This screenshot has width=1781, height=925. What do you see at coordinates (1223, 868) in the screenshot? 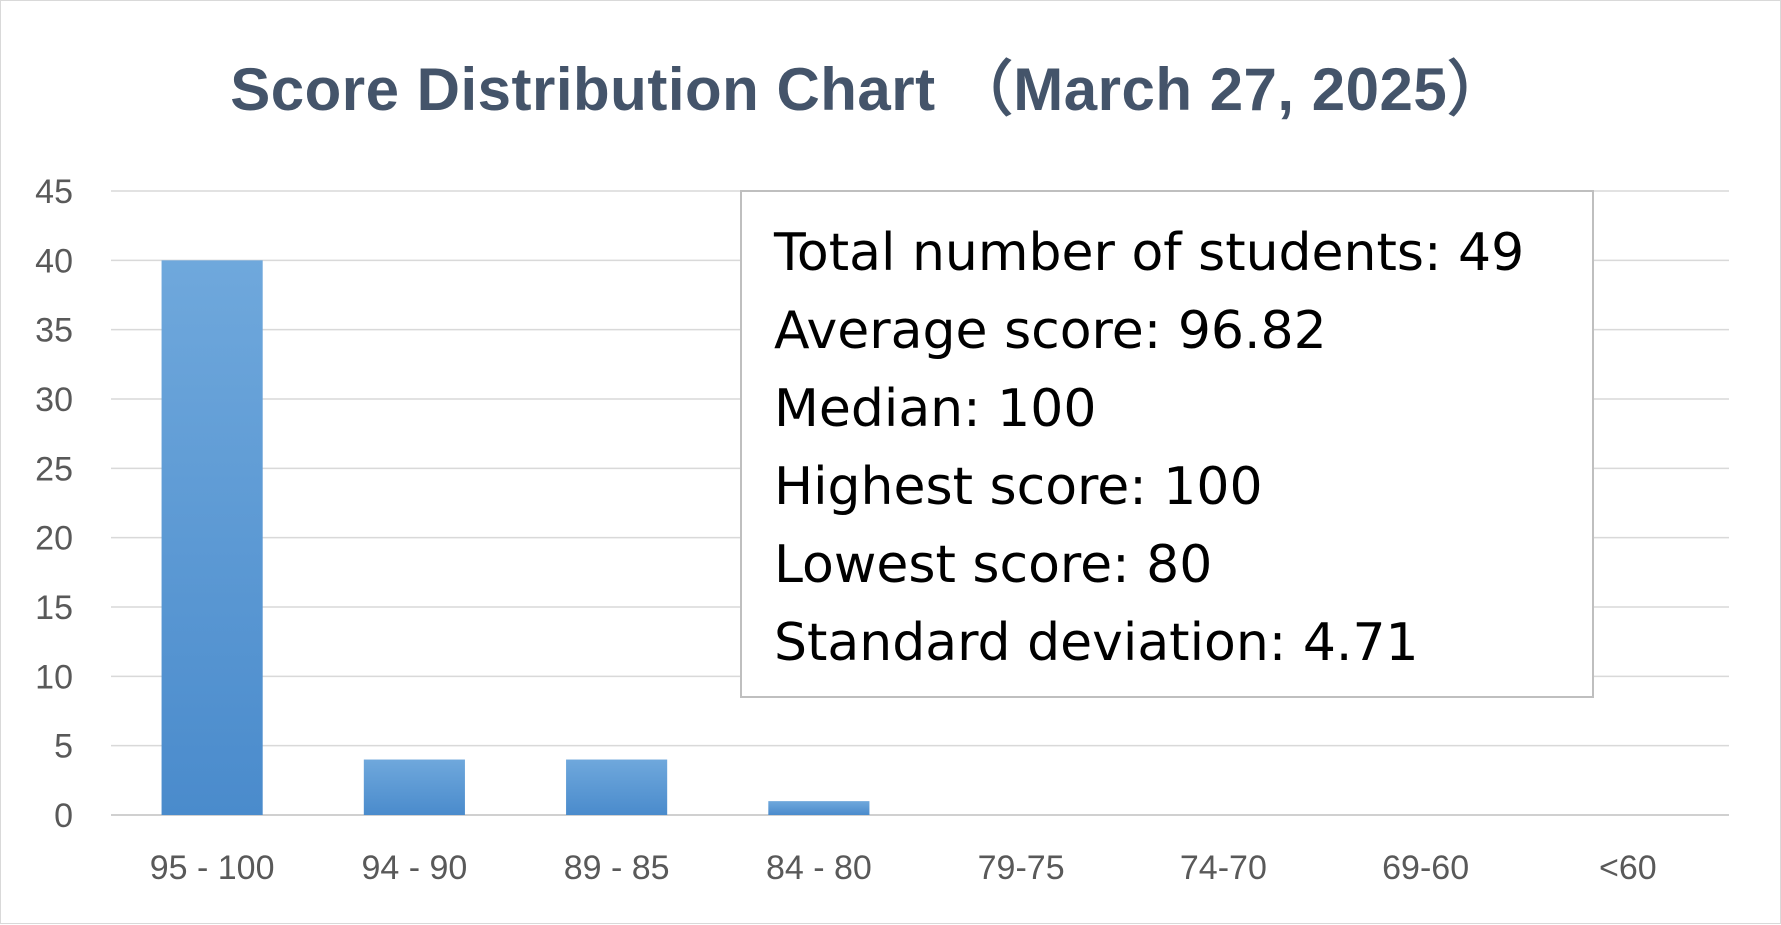
I see `x-tick-label: 74-70` at bounding box center [1223, 868].